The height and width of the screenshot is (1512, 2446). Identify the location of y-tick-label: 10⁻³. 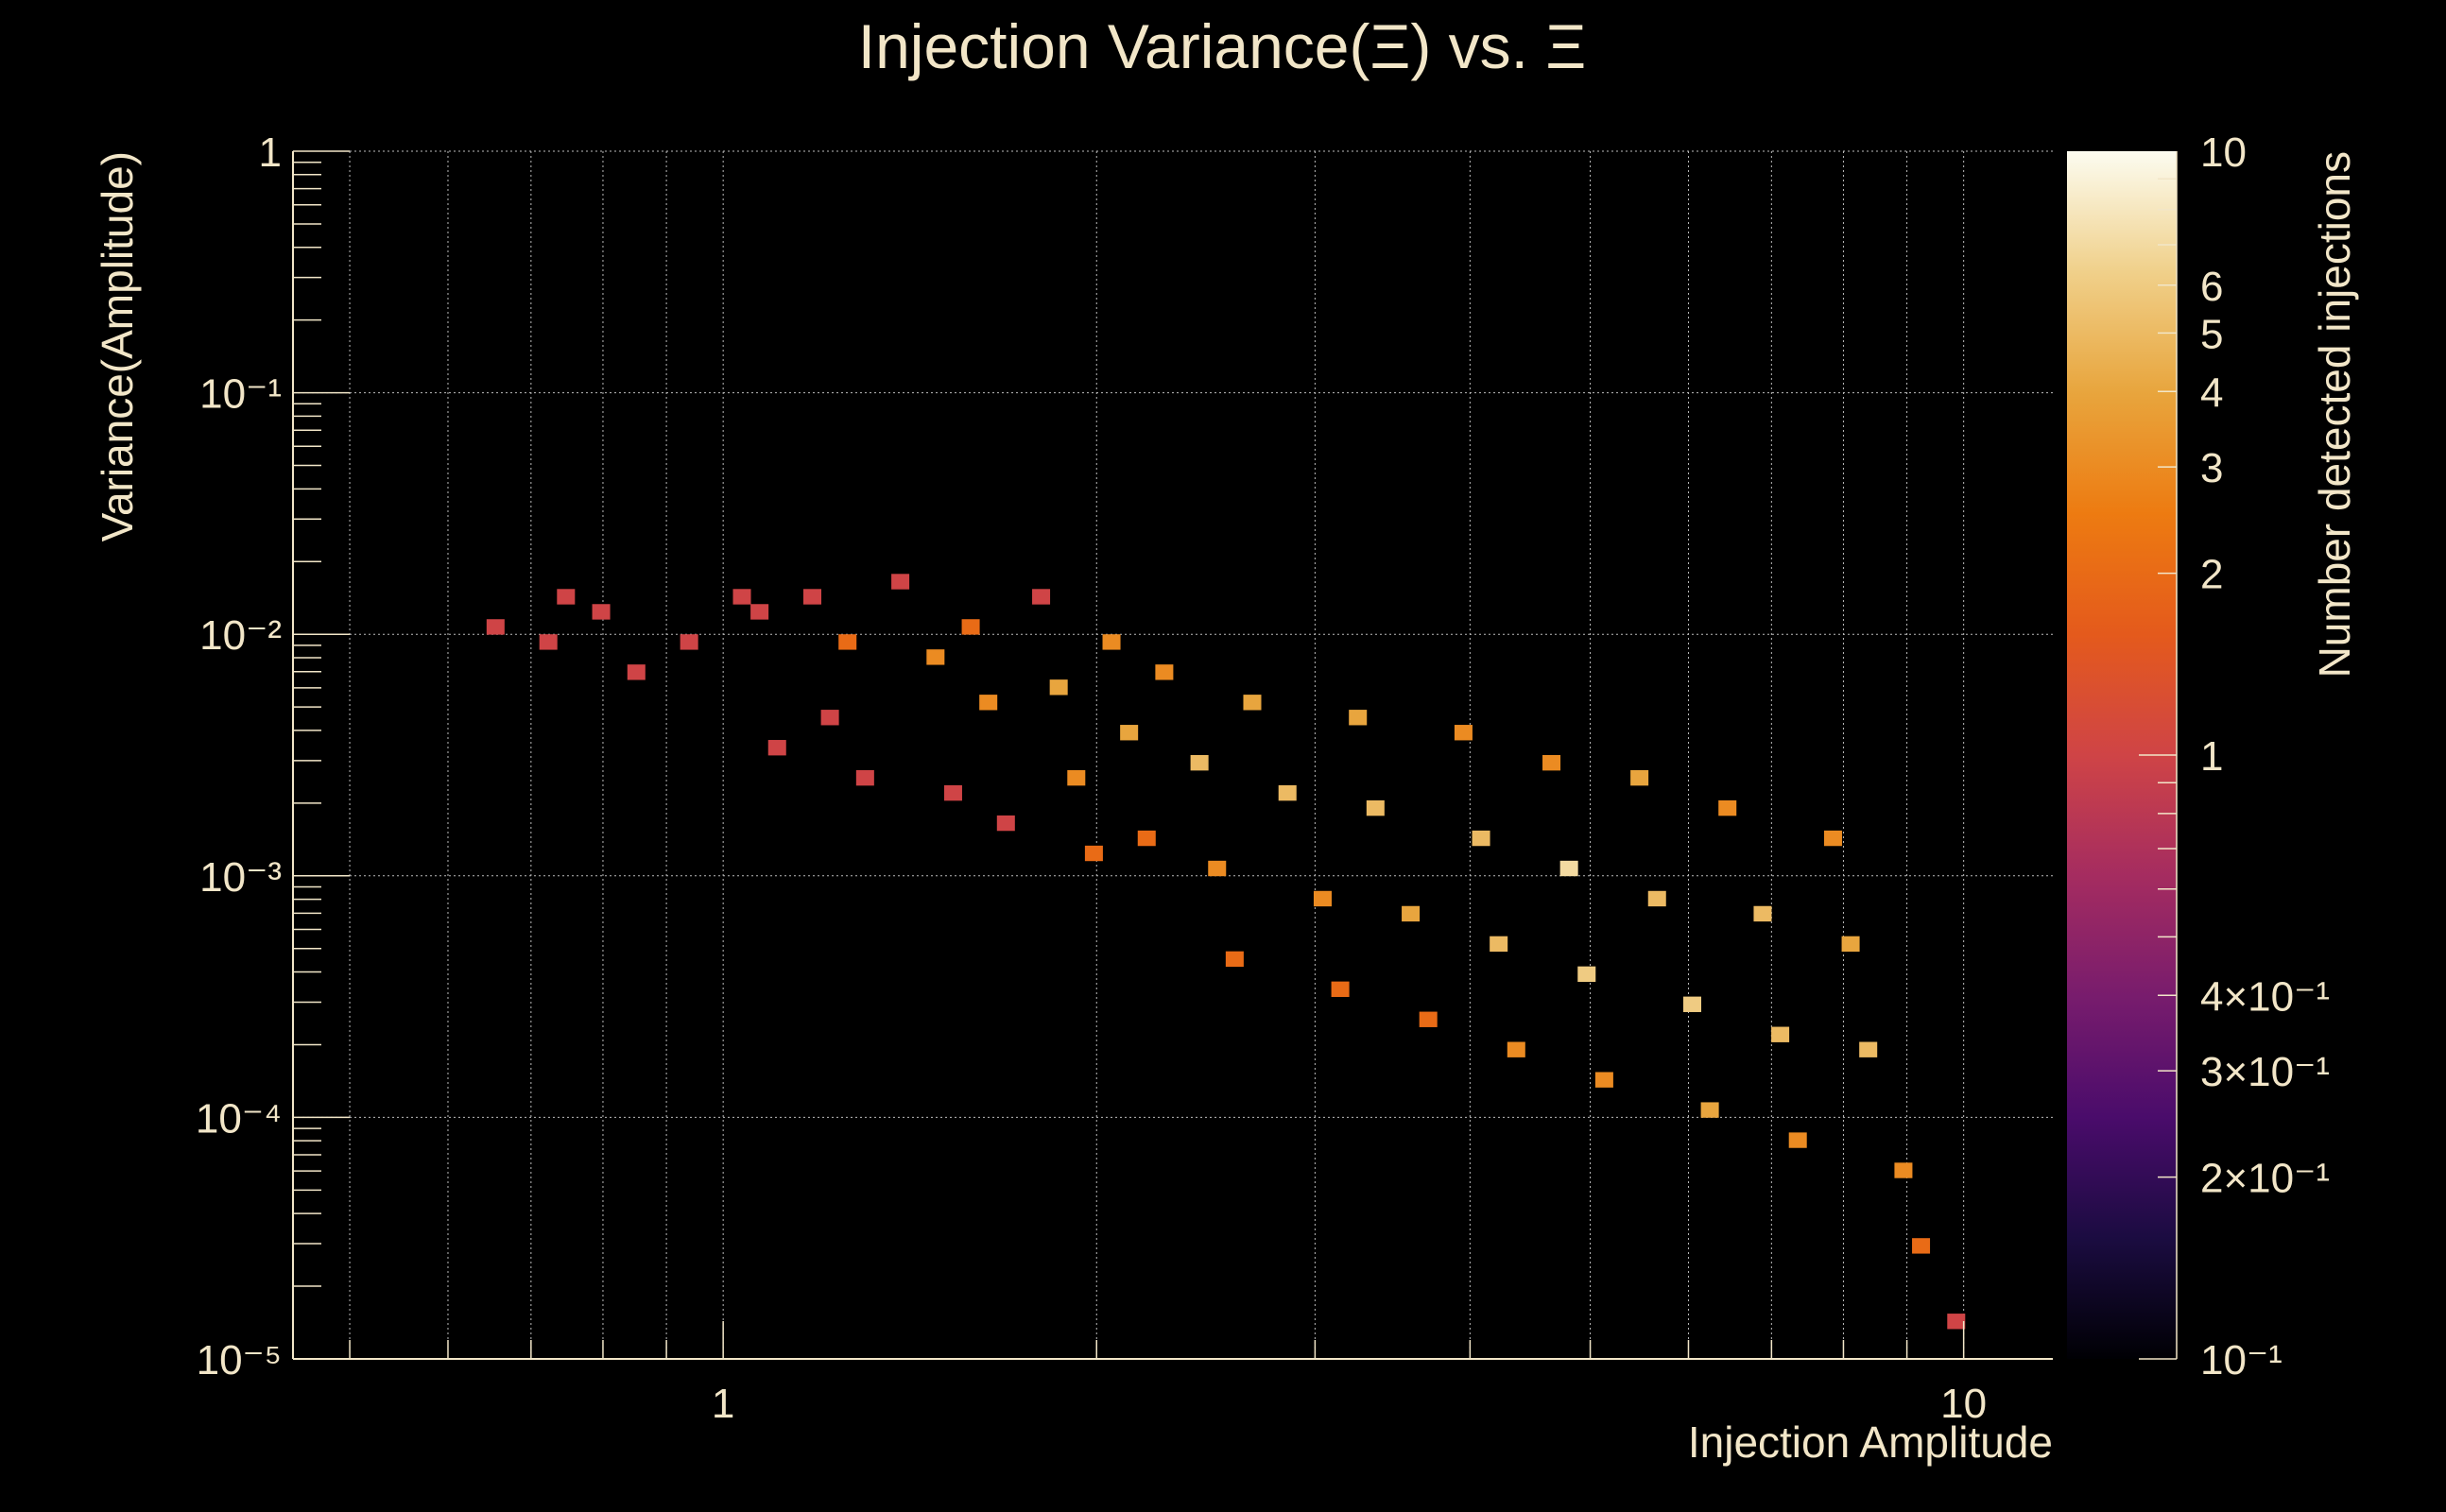
(241, 877).